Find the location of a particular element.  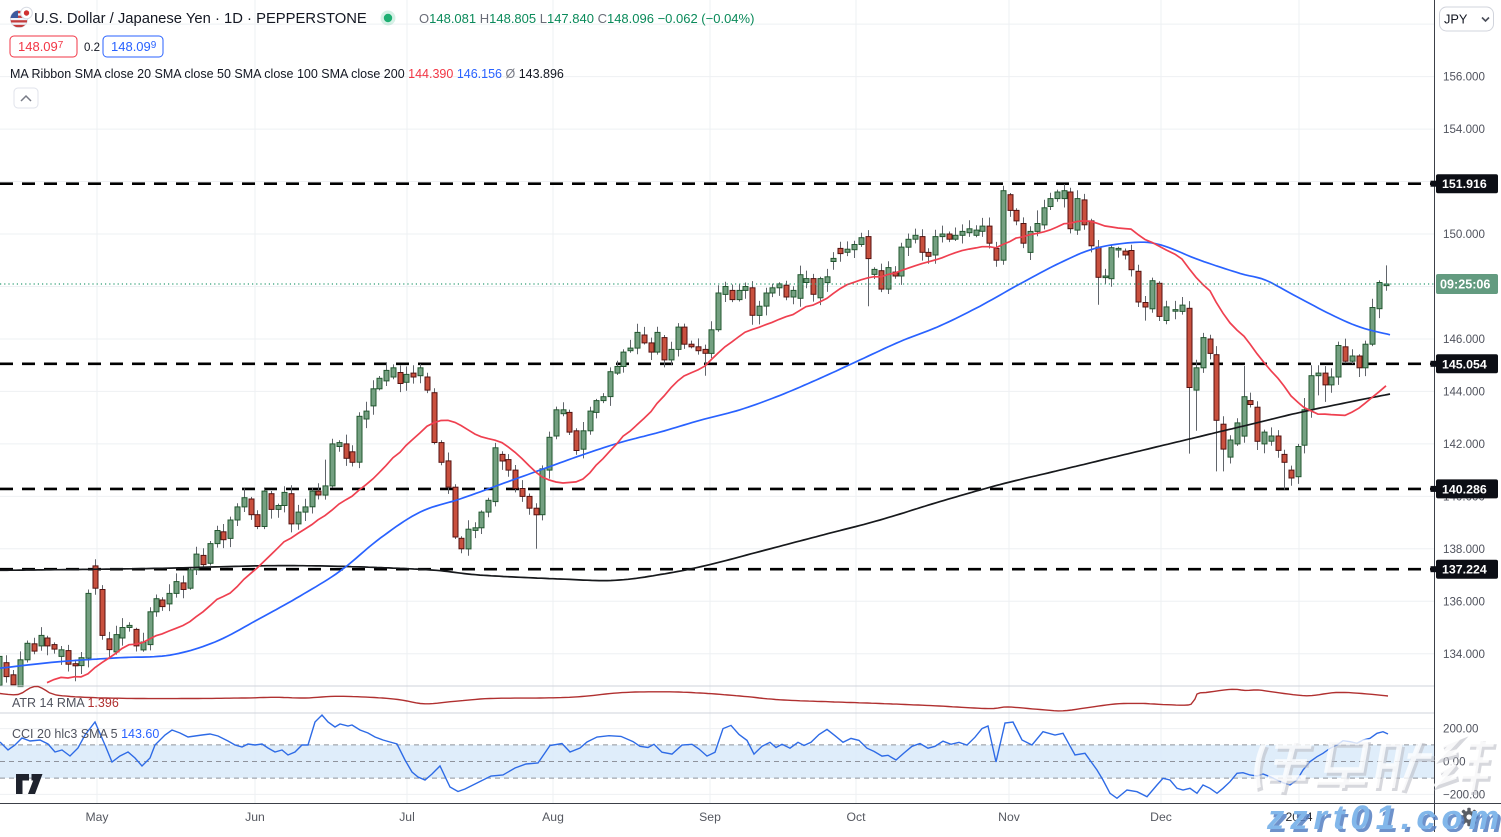

svg-text: 148.097 is located at coordinates (41, 46).